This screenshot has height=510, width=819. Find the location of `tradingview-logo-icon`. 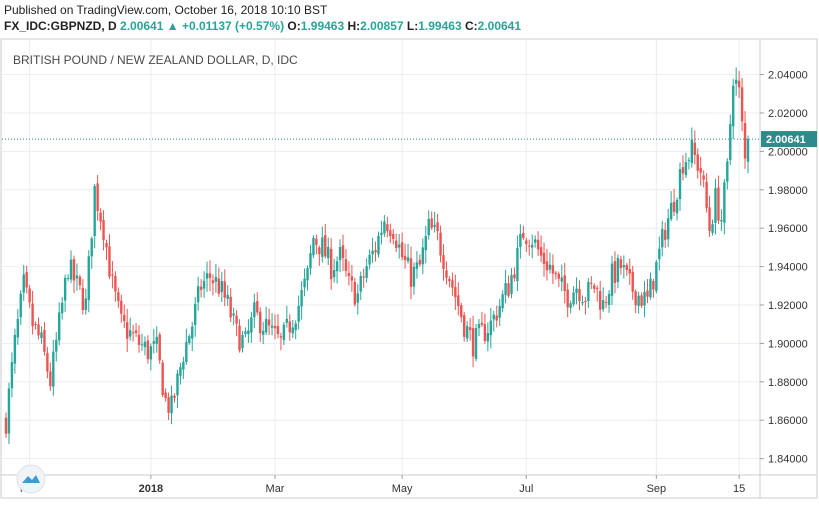

tradingview-logo-icon is located at coordinates (31, 479).